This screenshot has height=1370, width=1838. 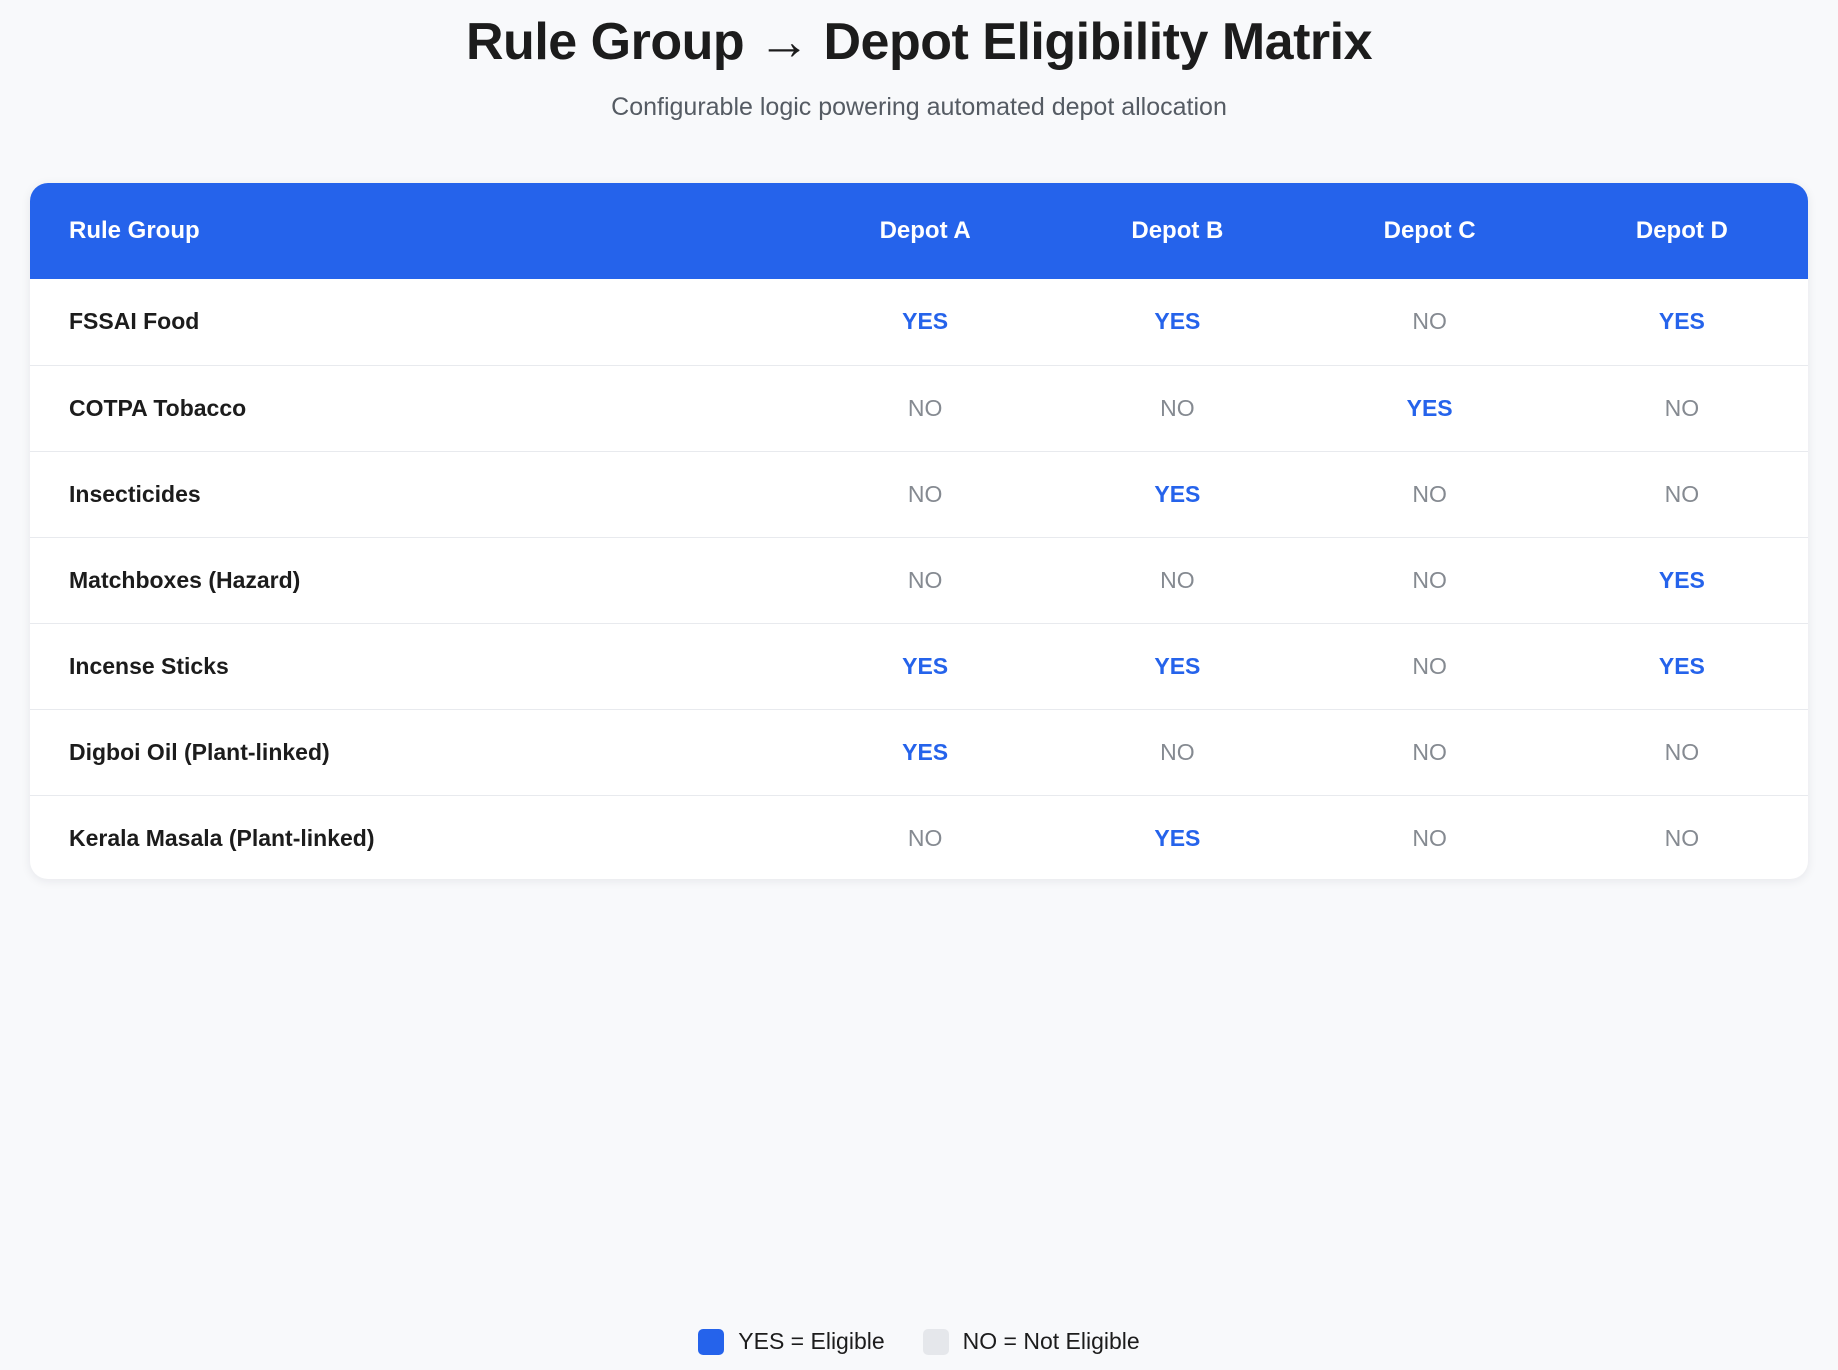 What do you see at coordinates (1681, 230) in the screenshot?
I see `column-header-depot-d: Depot D` at bounding box center [1681, 230].